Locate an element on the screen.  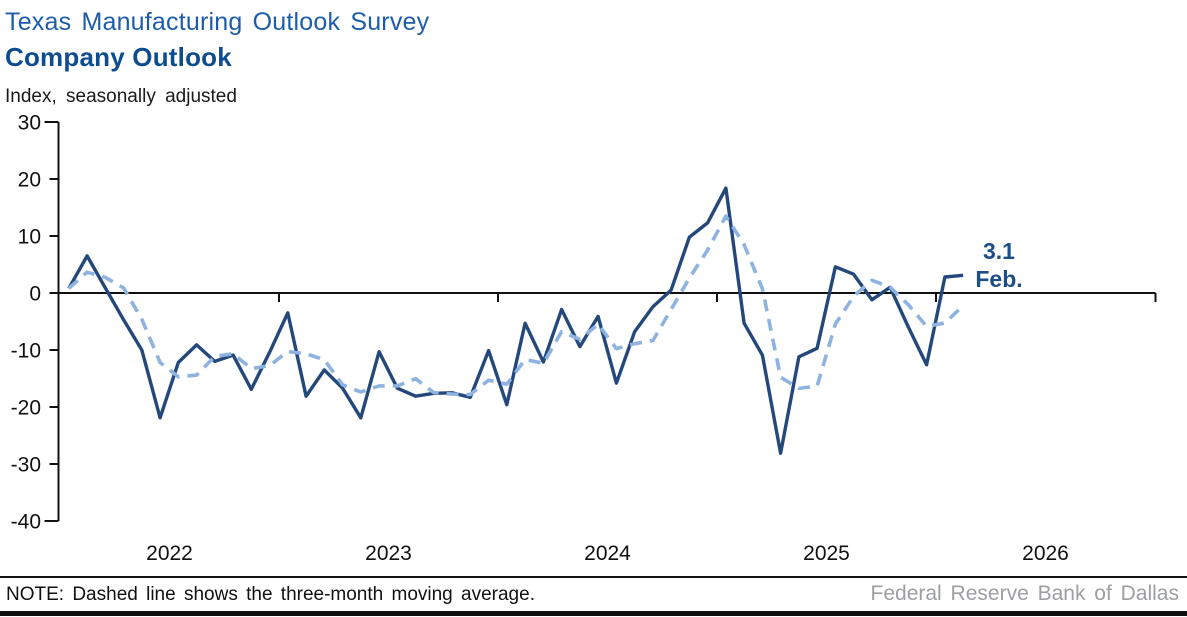
x-tick-label: 2023 is located at coordinates (388, 553).